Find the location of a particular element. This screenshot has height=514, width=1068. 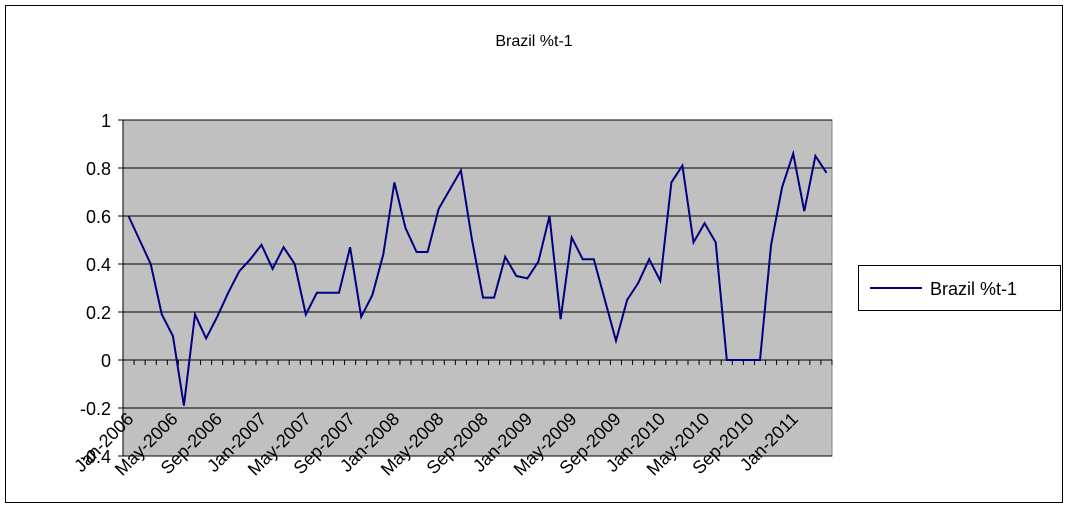

legend-label: Brazil %t-1 is located at coordinates (973, 289).